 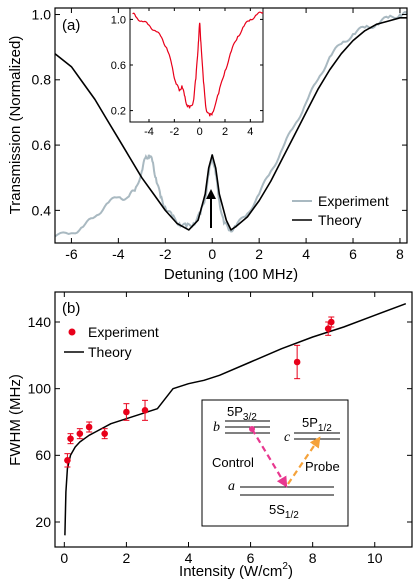 I want to click on x-label-main: Intensity (W/cm, so click(x=230, y=571).